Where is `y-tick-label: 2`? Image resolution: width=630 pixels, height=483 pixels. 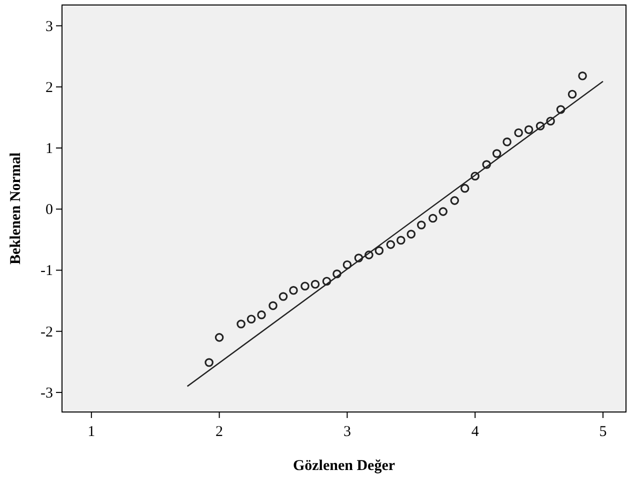 y-tick-label: 2 is located at coordinates (49, 88).